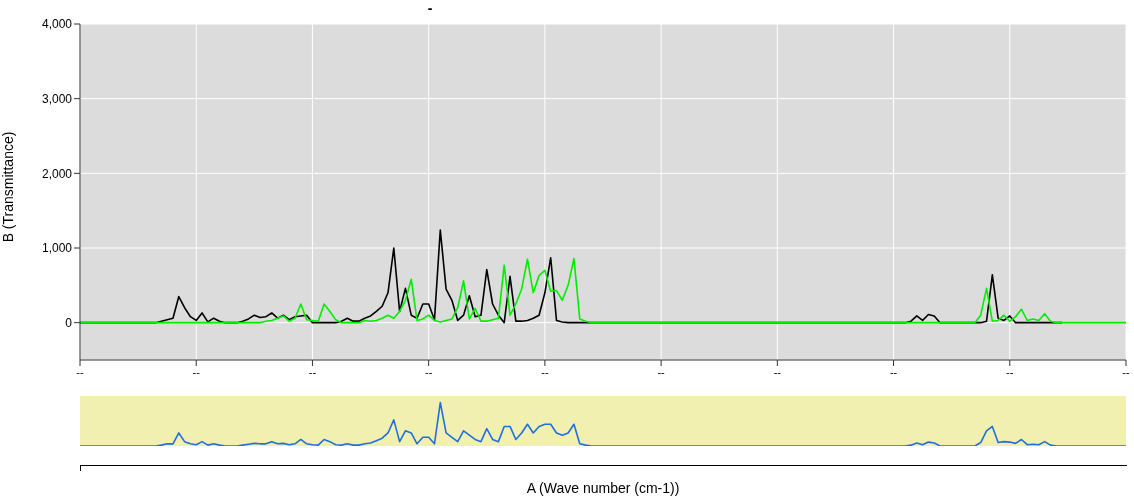  Describe the element at coordinates (57, 173) in the screenshot. I see `y-tick-label: 2,000` at that location.